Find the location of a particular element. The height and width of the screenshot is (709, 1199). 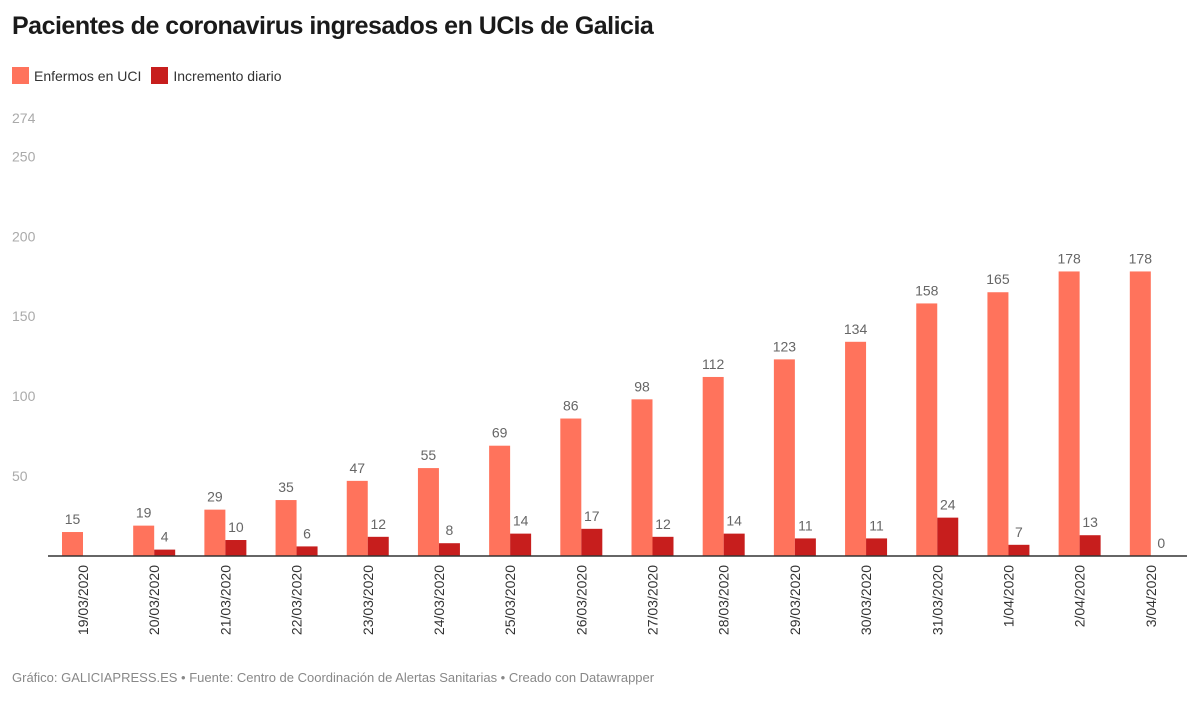

legend-swatch-incremento is located at coordinates (160, 75).